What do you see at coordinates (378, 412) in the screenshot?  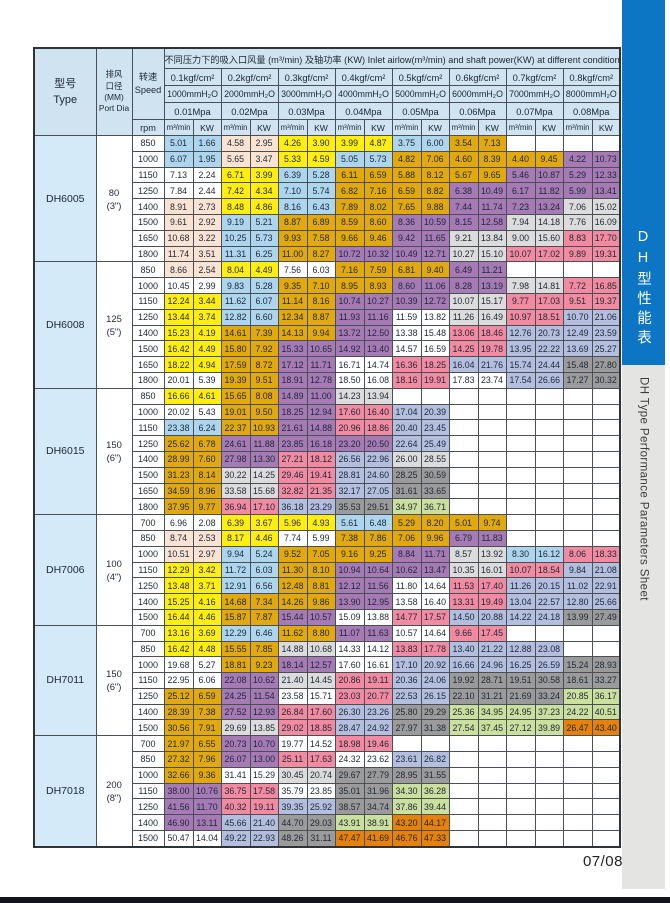 I see `power-cell: 16.40` at bounding box center [378, 412].